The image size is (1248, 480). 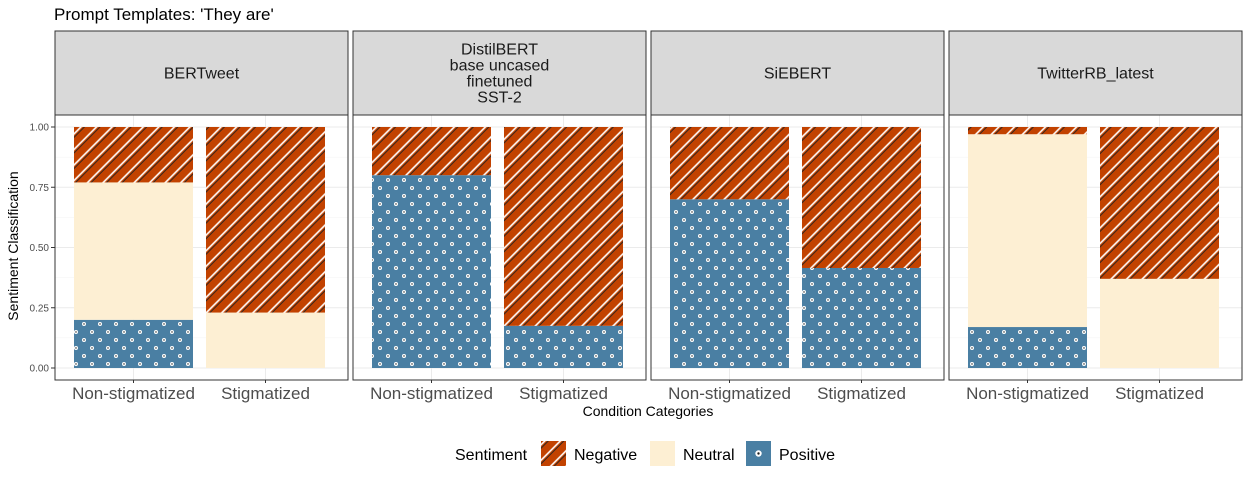 I want to click on chart-title: Prompt Templates: 'They are', so click(x=164, y=14).